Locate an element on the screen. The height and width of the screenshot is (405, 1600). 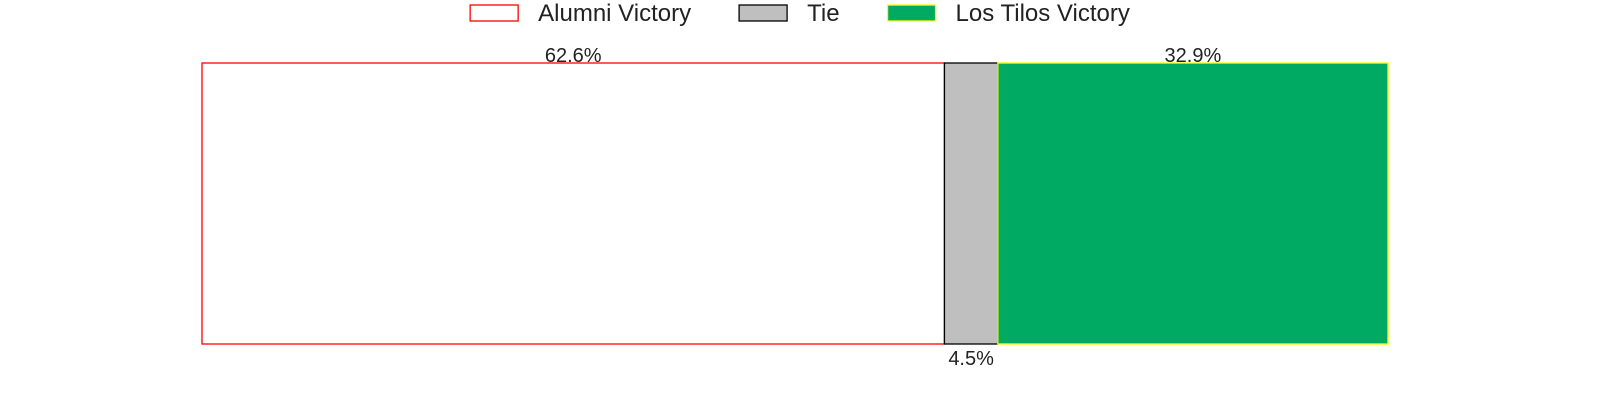
legend-swatch-tie is located at coordinates (763, 13).